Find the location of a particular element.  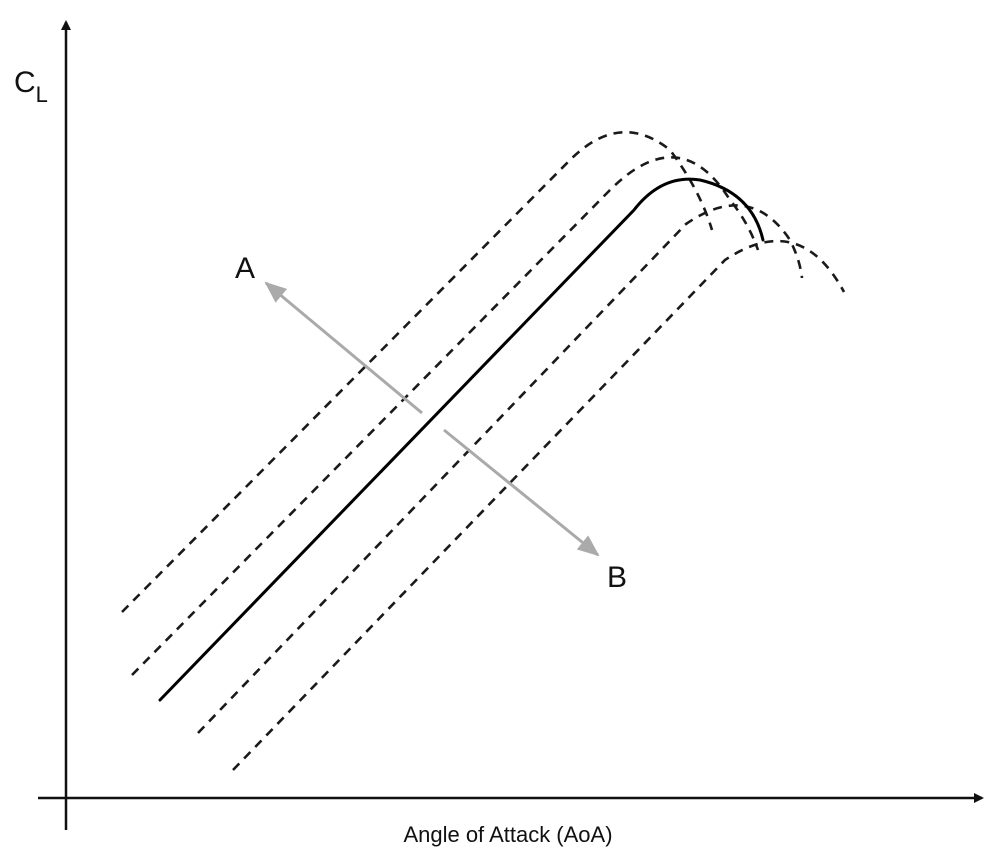

arrow-b is located at coordinates (521, 492).